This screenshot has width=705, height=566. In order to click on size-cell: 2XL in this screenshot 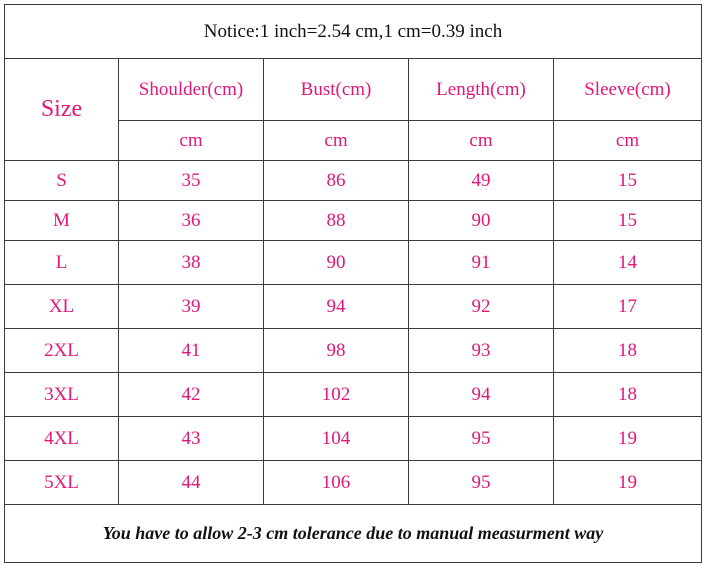, I will do `click(61, 350)`.